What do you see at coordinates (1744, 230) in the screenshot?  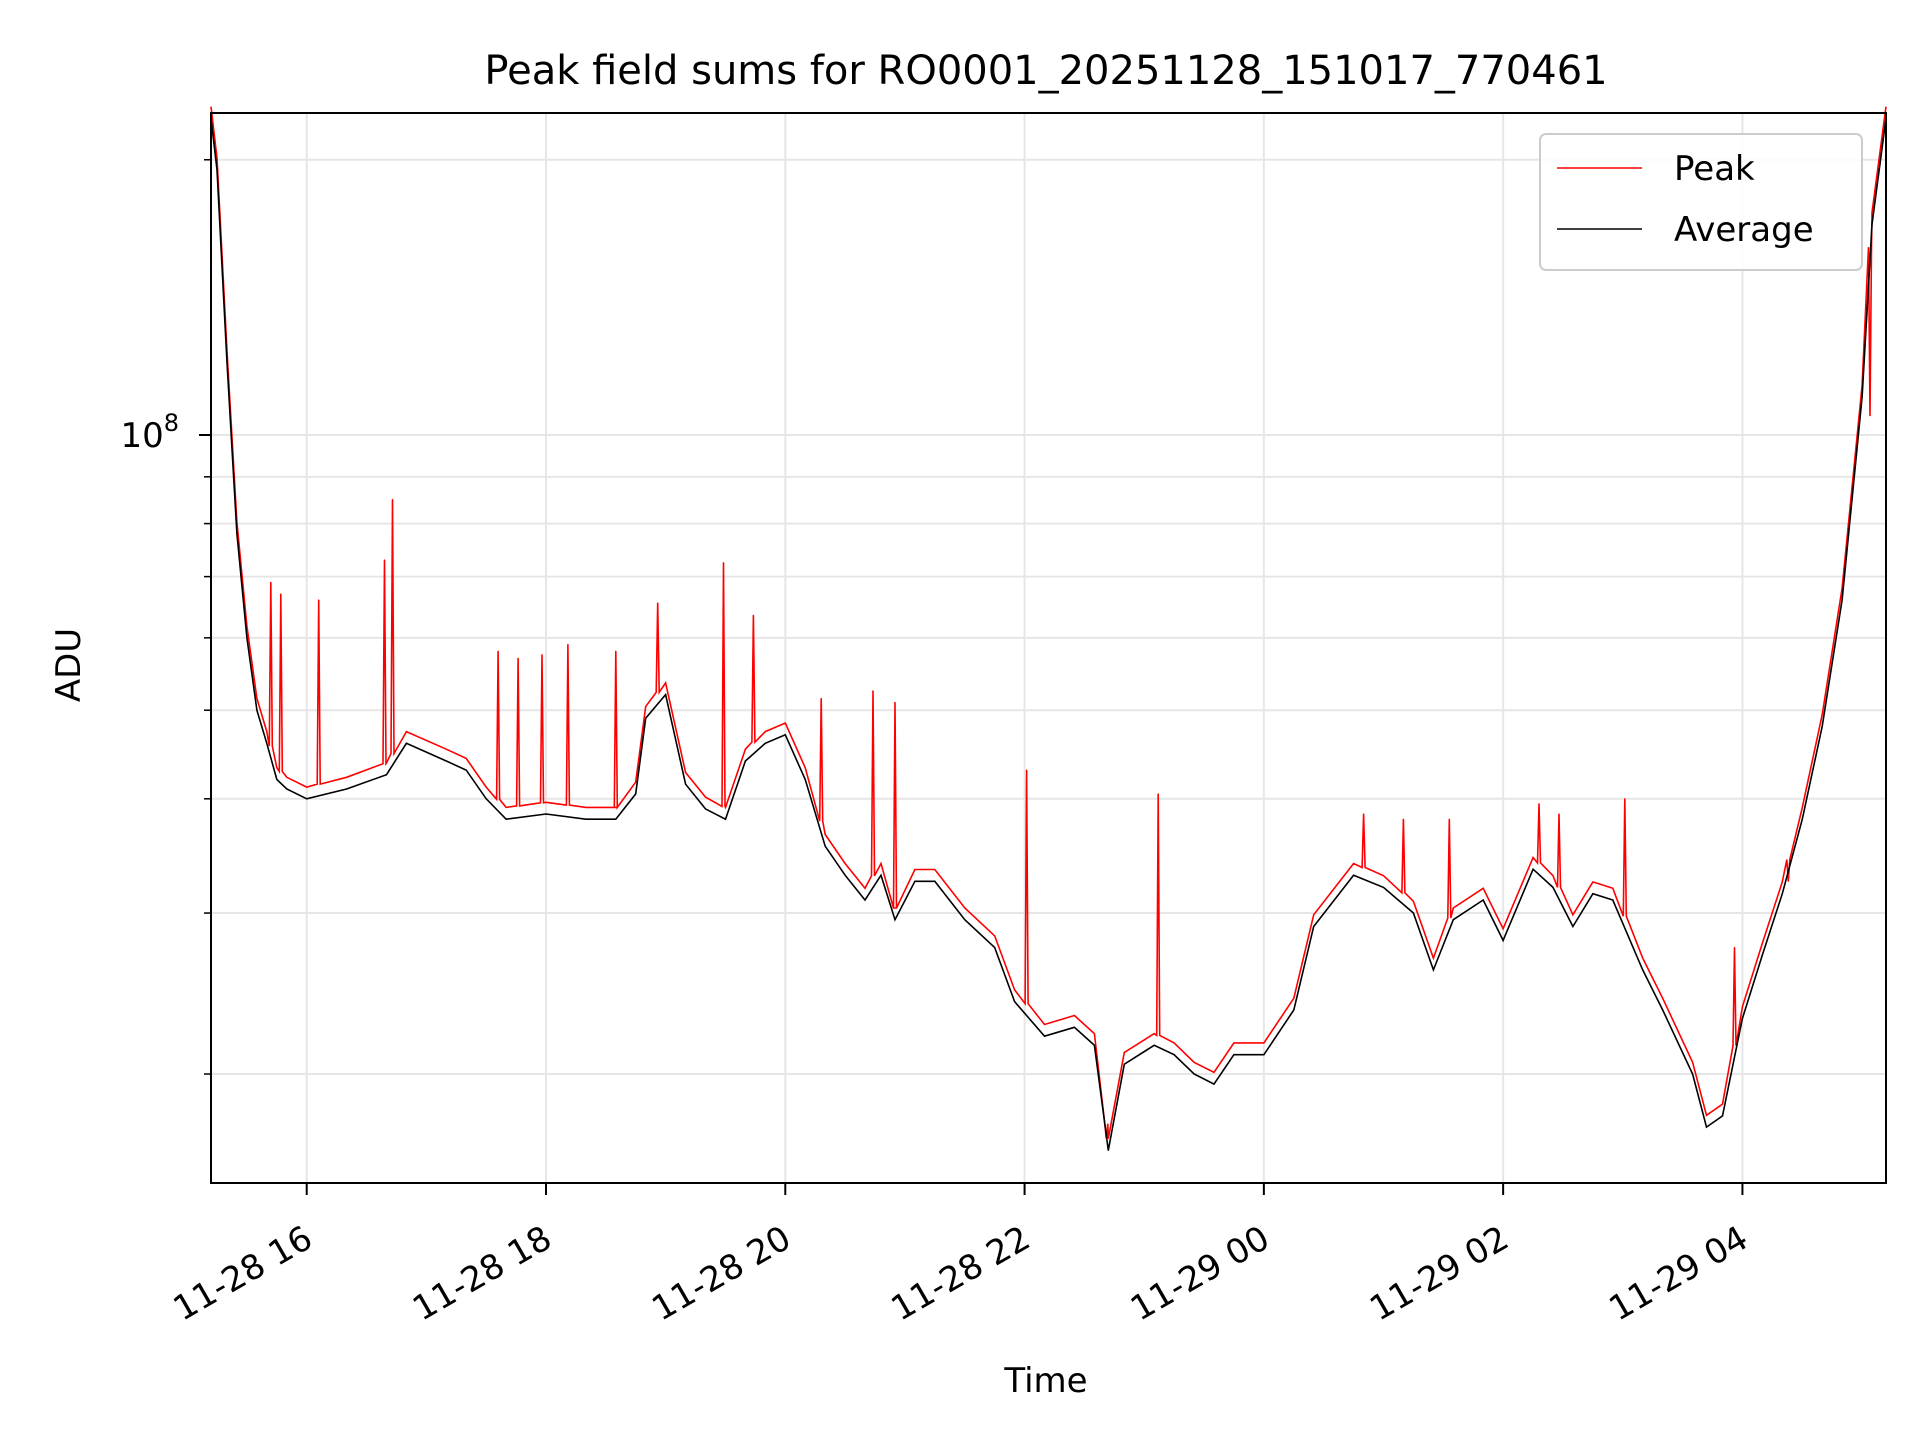 I see `legend-average-label: Average` at bounding box center [1744, 230].